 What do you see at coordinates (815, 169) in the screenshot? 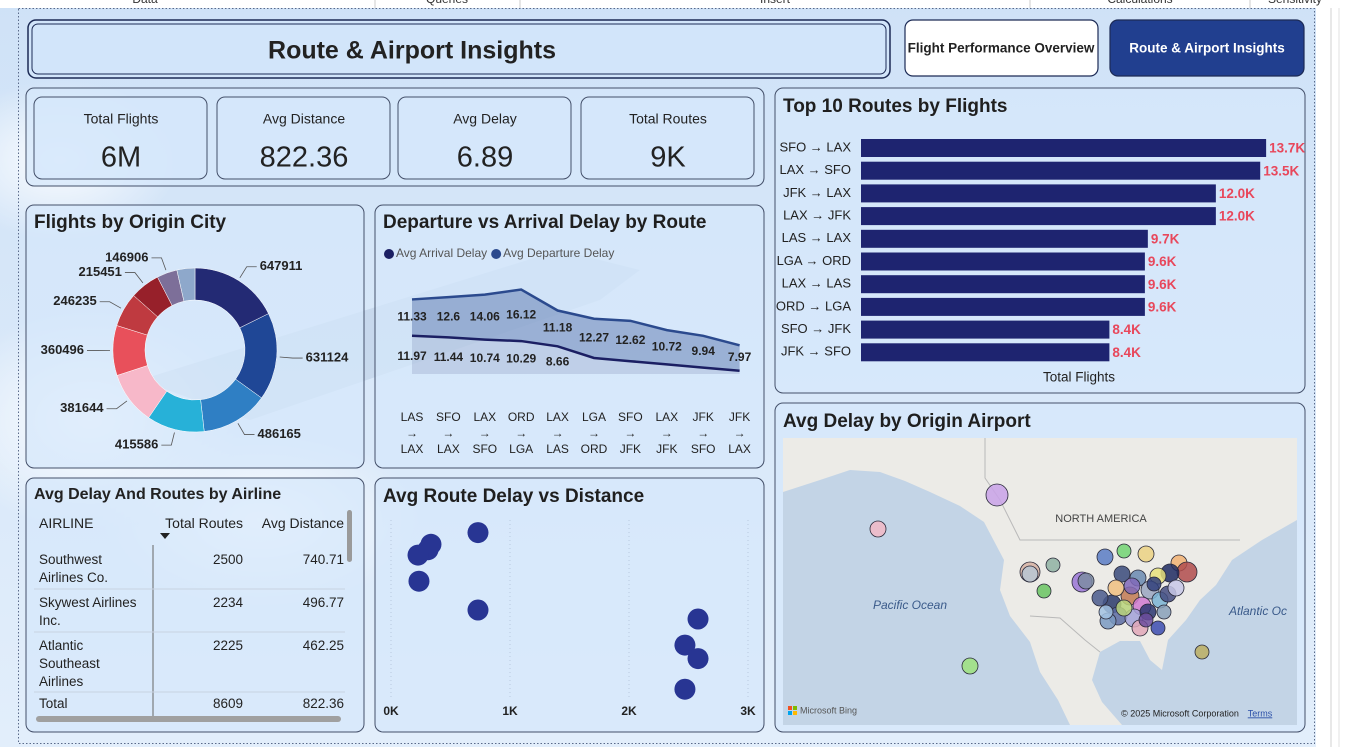
I see `y-tick-label: LAX → SFO` at bounding box center [815, 169].